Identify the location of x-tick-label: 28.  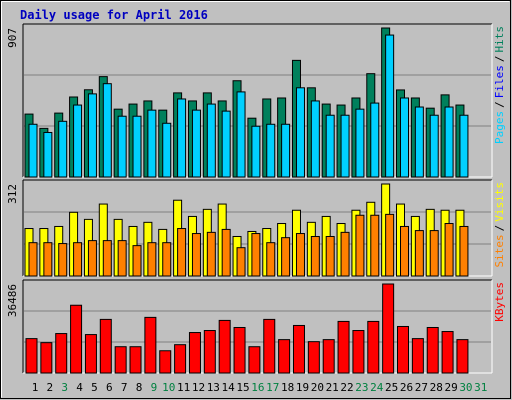
(436, 387).